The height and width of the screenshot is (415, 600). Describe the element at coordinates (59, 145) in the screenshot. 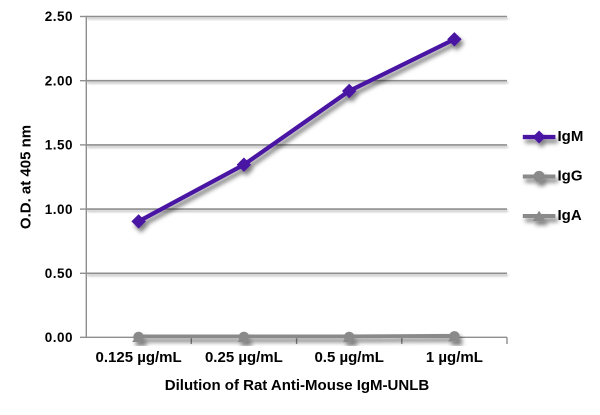

I see `svg-text: 1.50` at that location.